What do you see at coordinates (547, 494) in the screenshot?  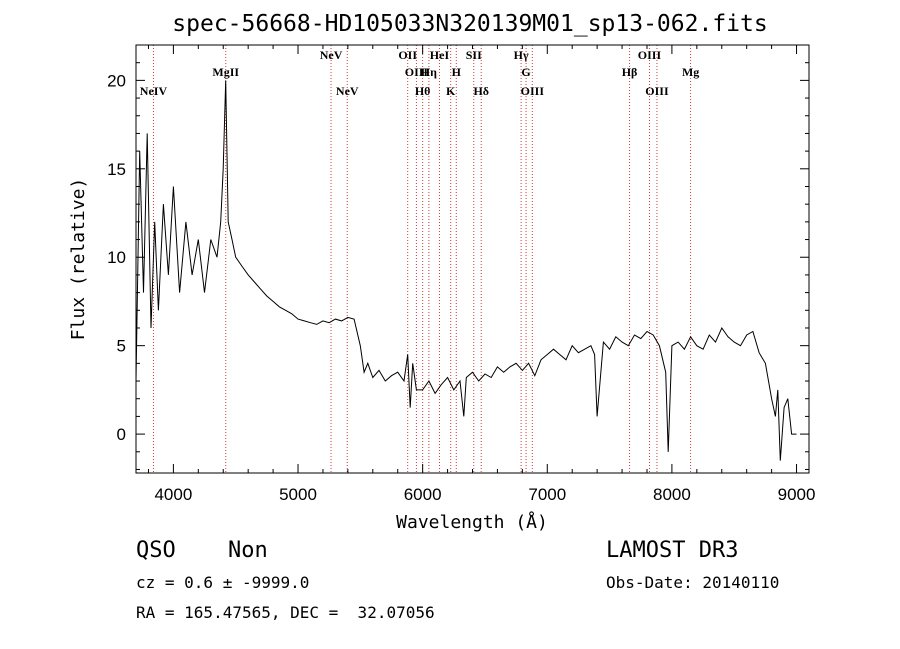 I see `x-tick-label: 7000` at bounding box center [547, 494].